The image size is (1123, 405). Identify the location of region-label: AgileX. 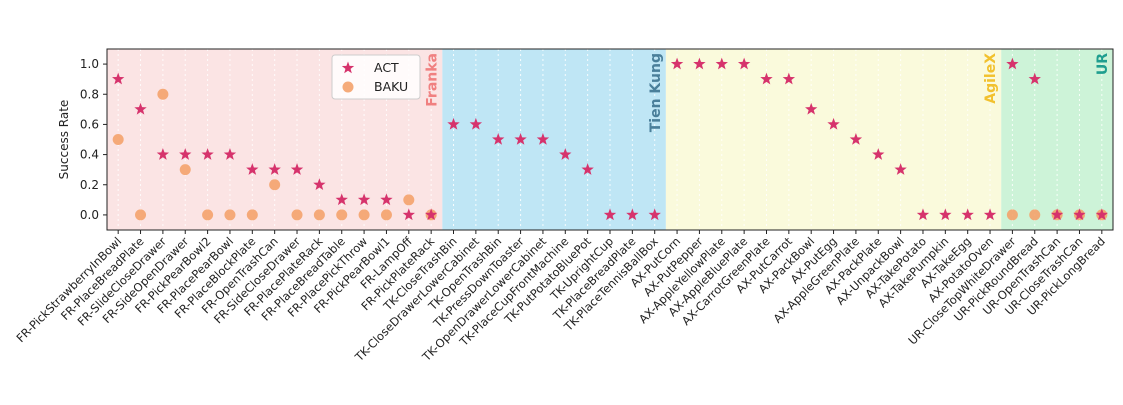
(991, 78).